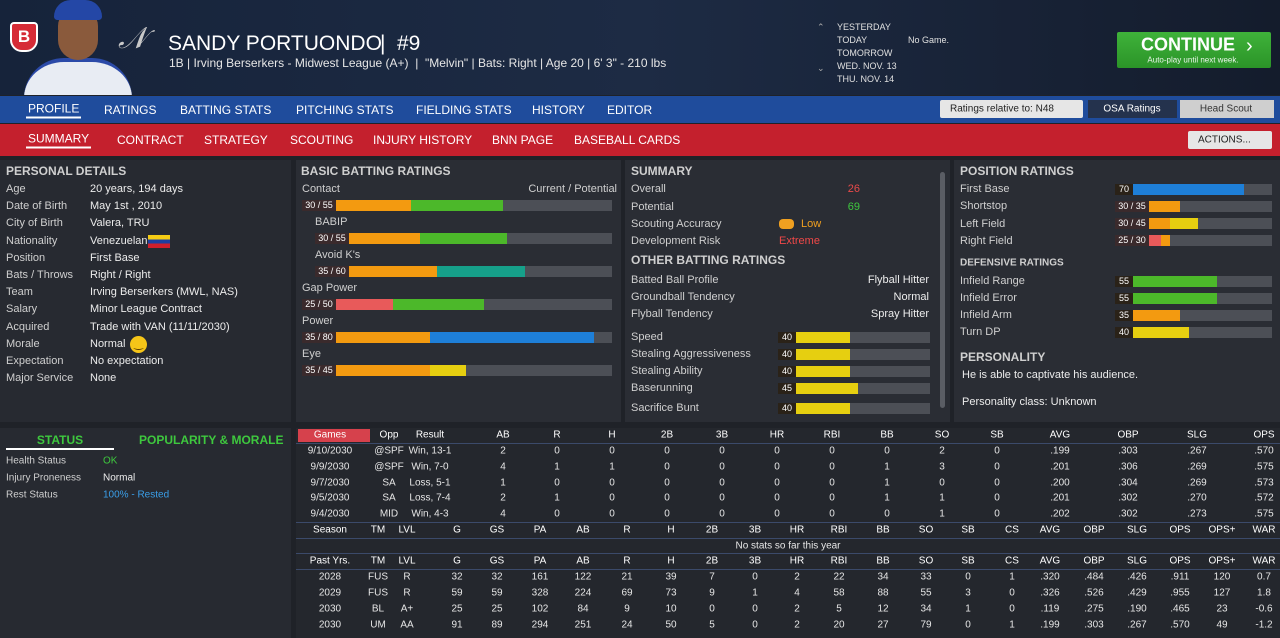 The width and height of the screenshot is (1280, 638). I want to click on subnav-tab: INJURY HISTORY, so click(423, 140).